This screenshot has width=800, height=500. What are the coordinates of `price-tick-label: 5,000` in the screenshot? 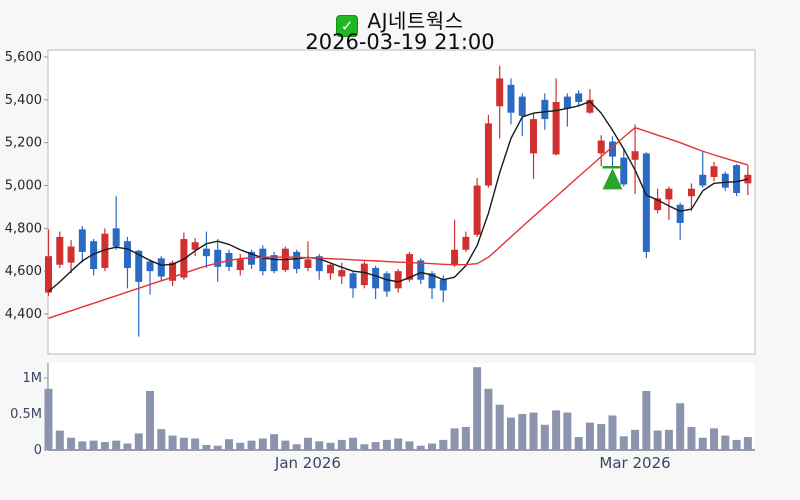 It's located at (23, 186).